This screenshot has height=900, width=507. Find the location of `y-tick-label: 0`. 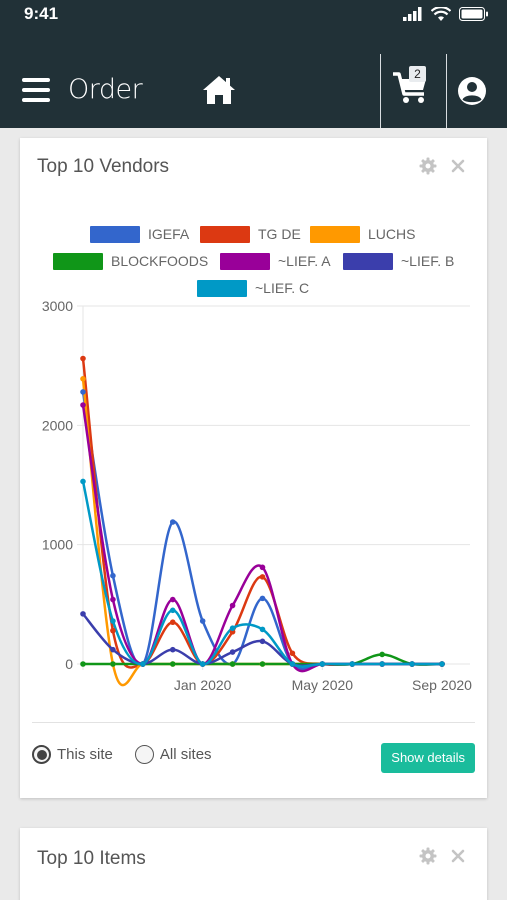

y-tick-label: 0 is located at coordinates (69, 664).